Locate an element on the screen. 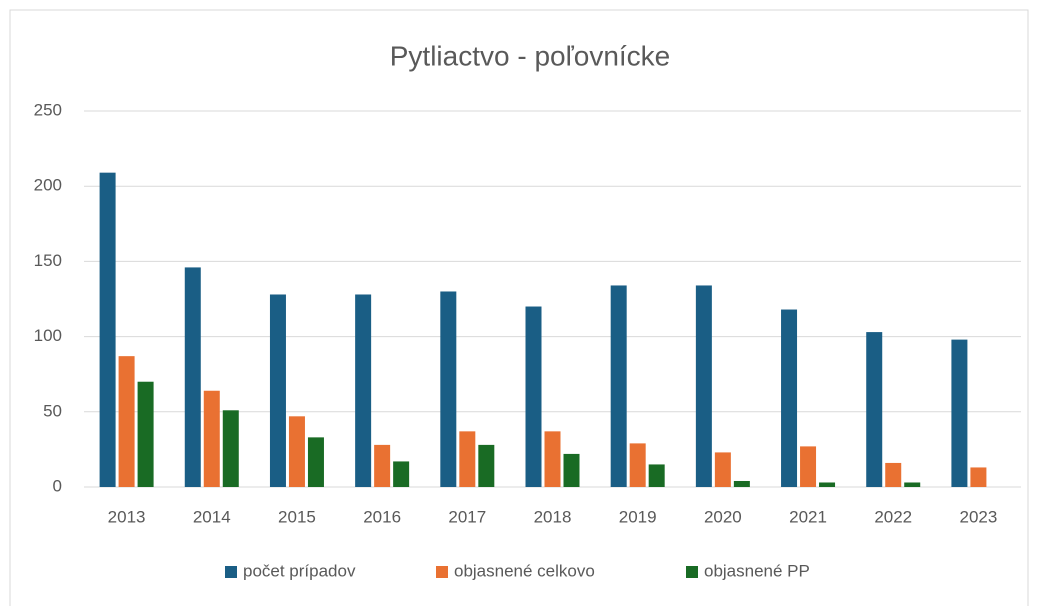 The width and height of the screenshot is (1039, 606). legend-label: objasnené PP is located at coordinates (757, 570).